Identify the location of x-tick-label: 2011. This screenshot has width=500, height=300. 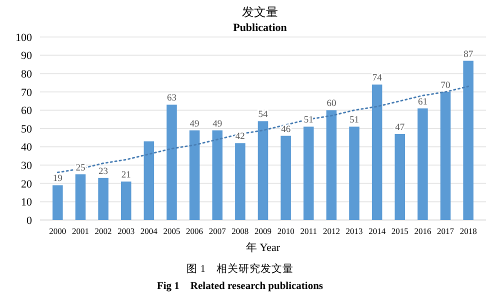
(308, 231).